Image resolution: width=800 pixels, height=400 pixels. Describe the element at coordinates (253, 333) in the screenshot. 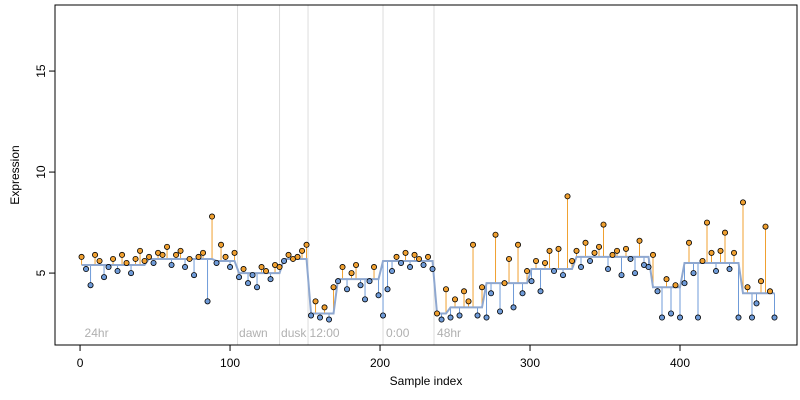

I see `annotation: dawn` at that location.